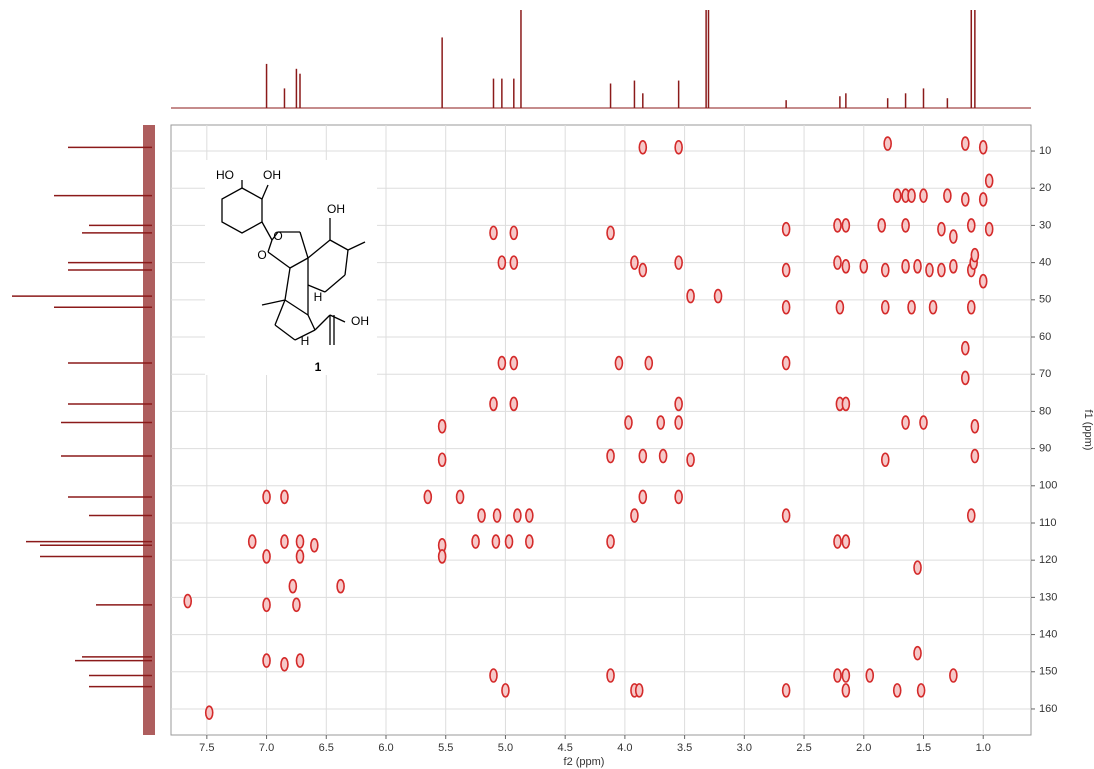  I want to click on y-tick-label: 80, so click(1045, 411).